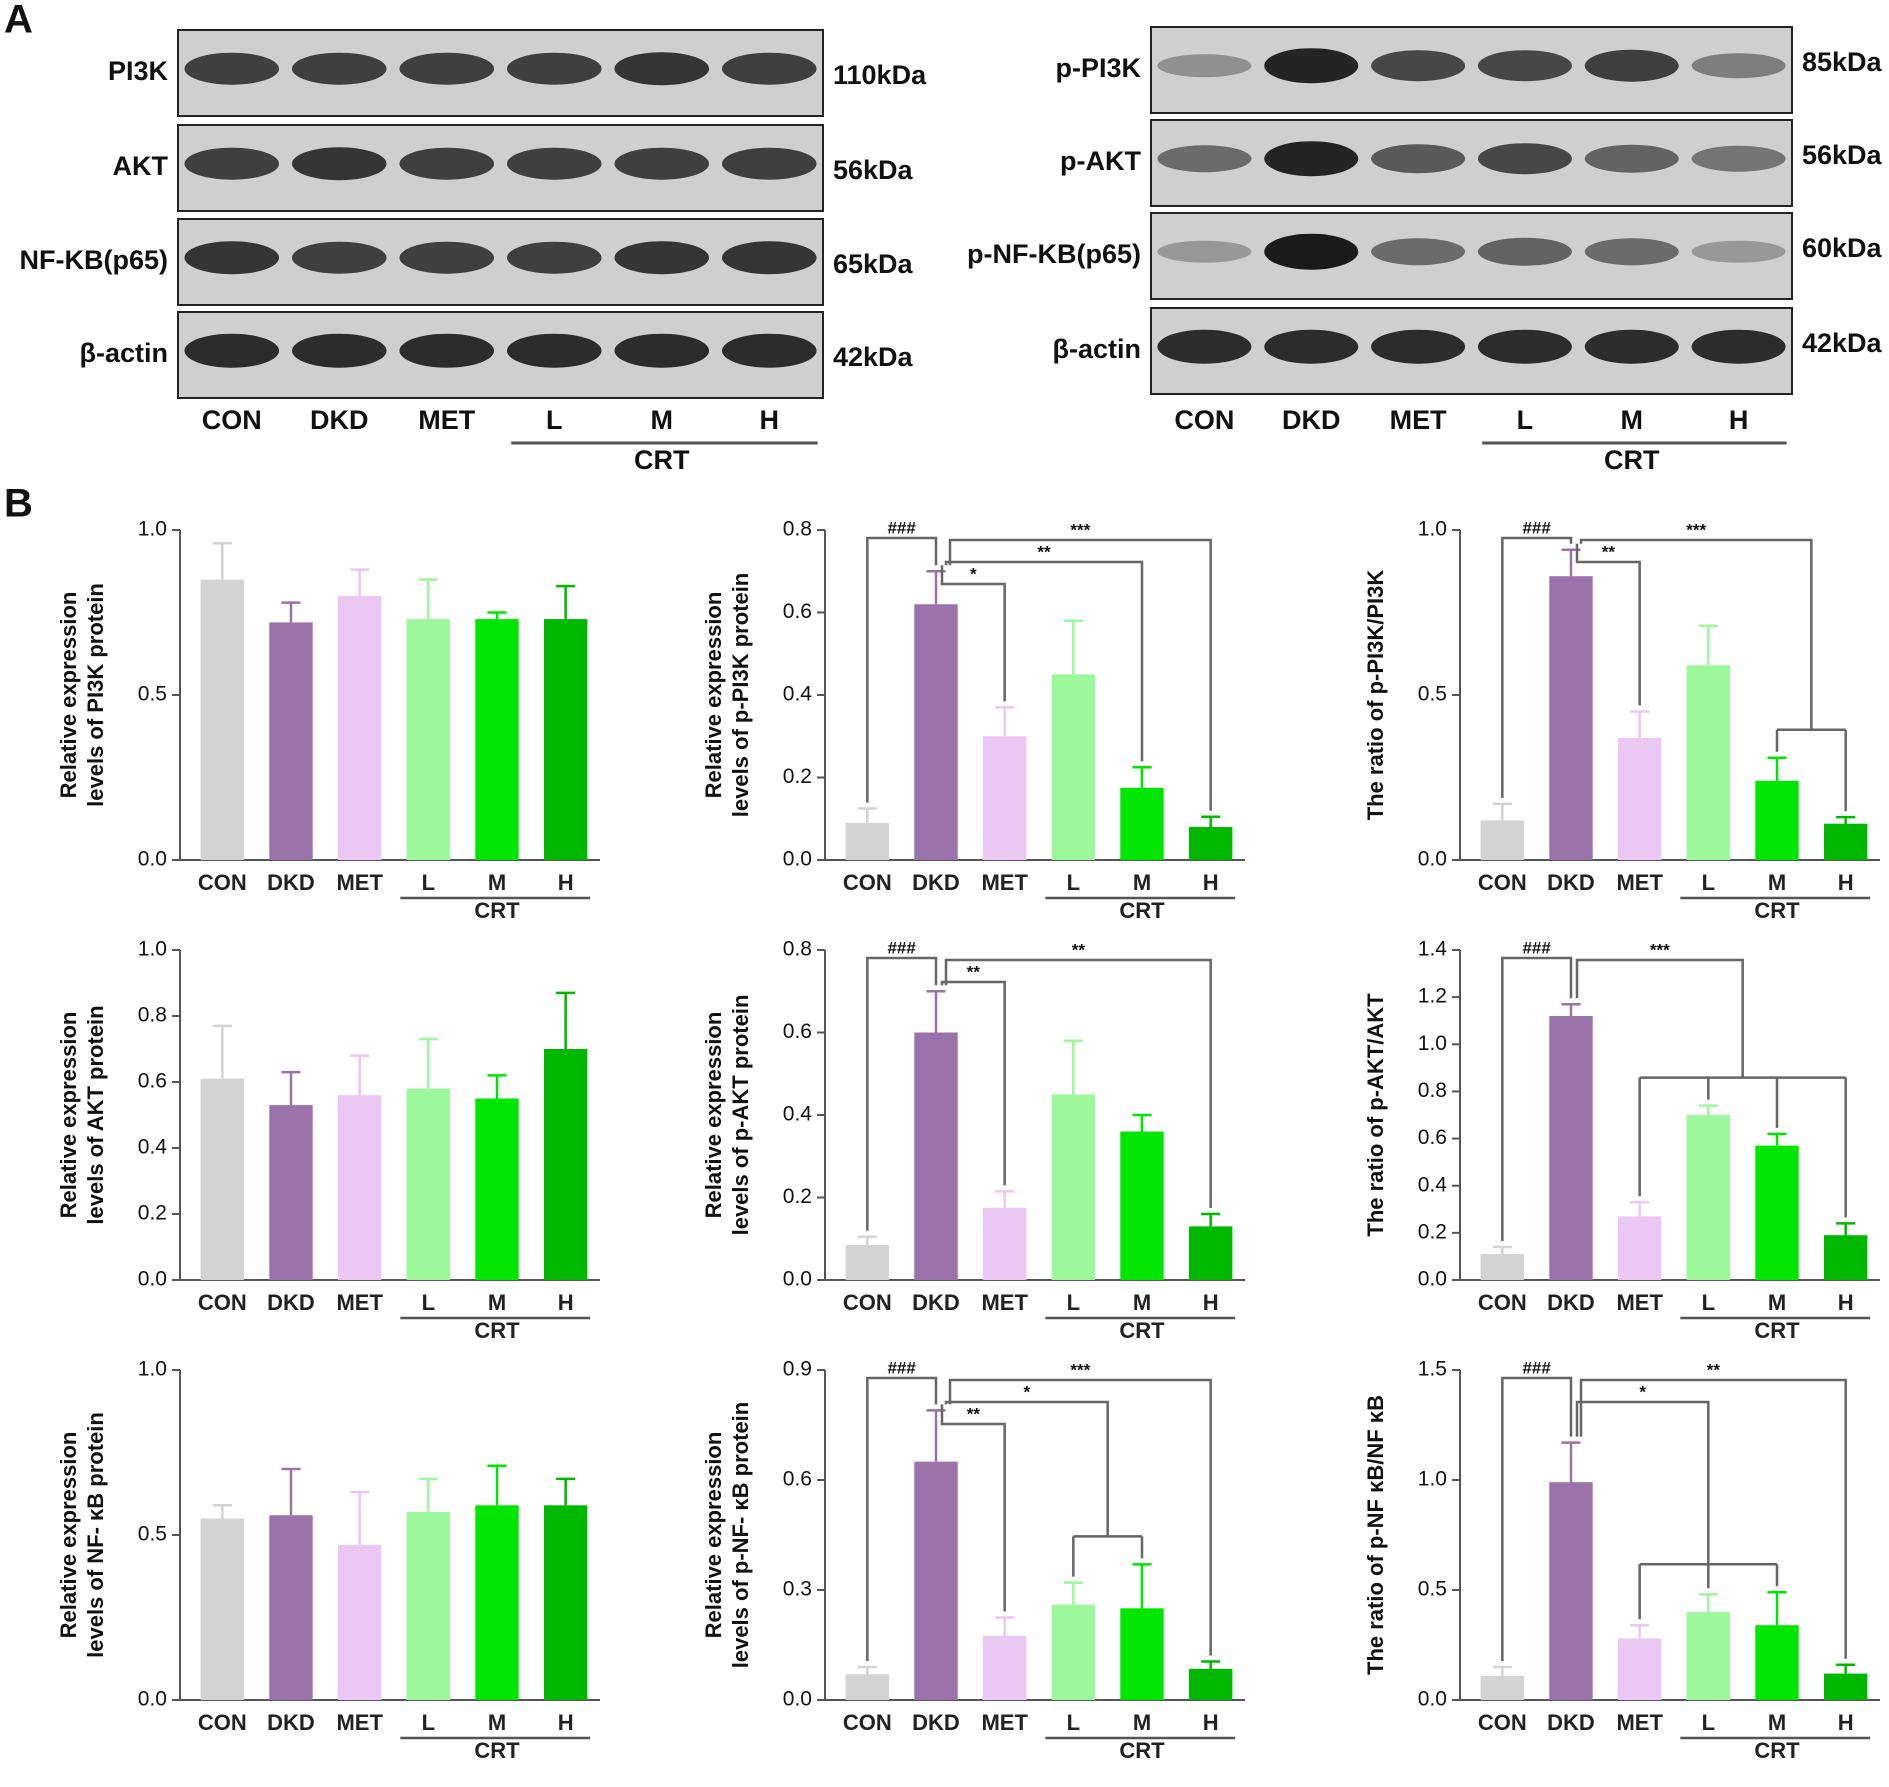  Describe the element at coordinates (1609, 551) in the screenshot. I see `significance-label: **` at that location.